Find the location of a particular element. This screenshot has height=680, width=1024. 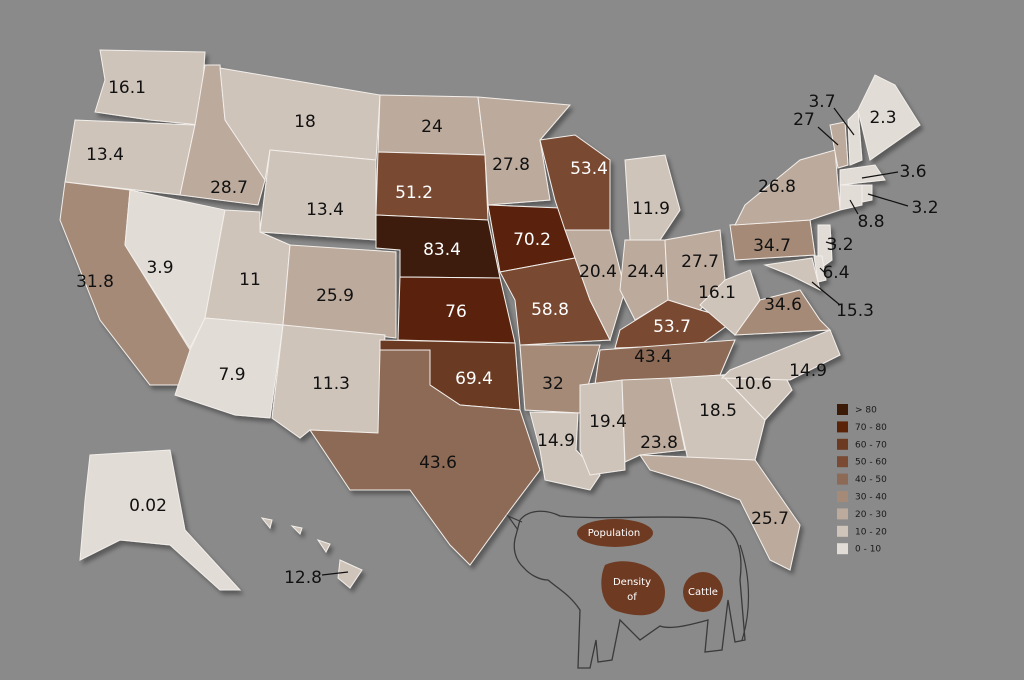

state-value: 11.9 is located at coordinates (651, 209).